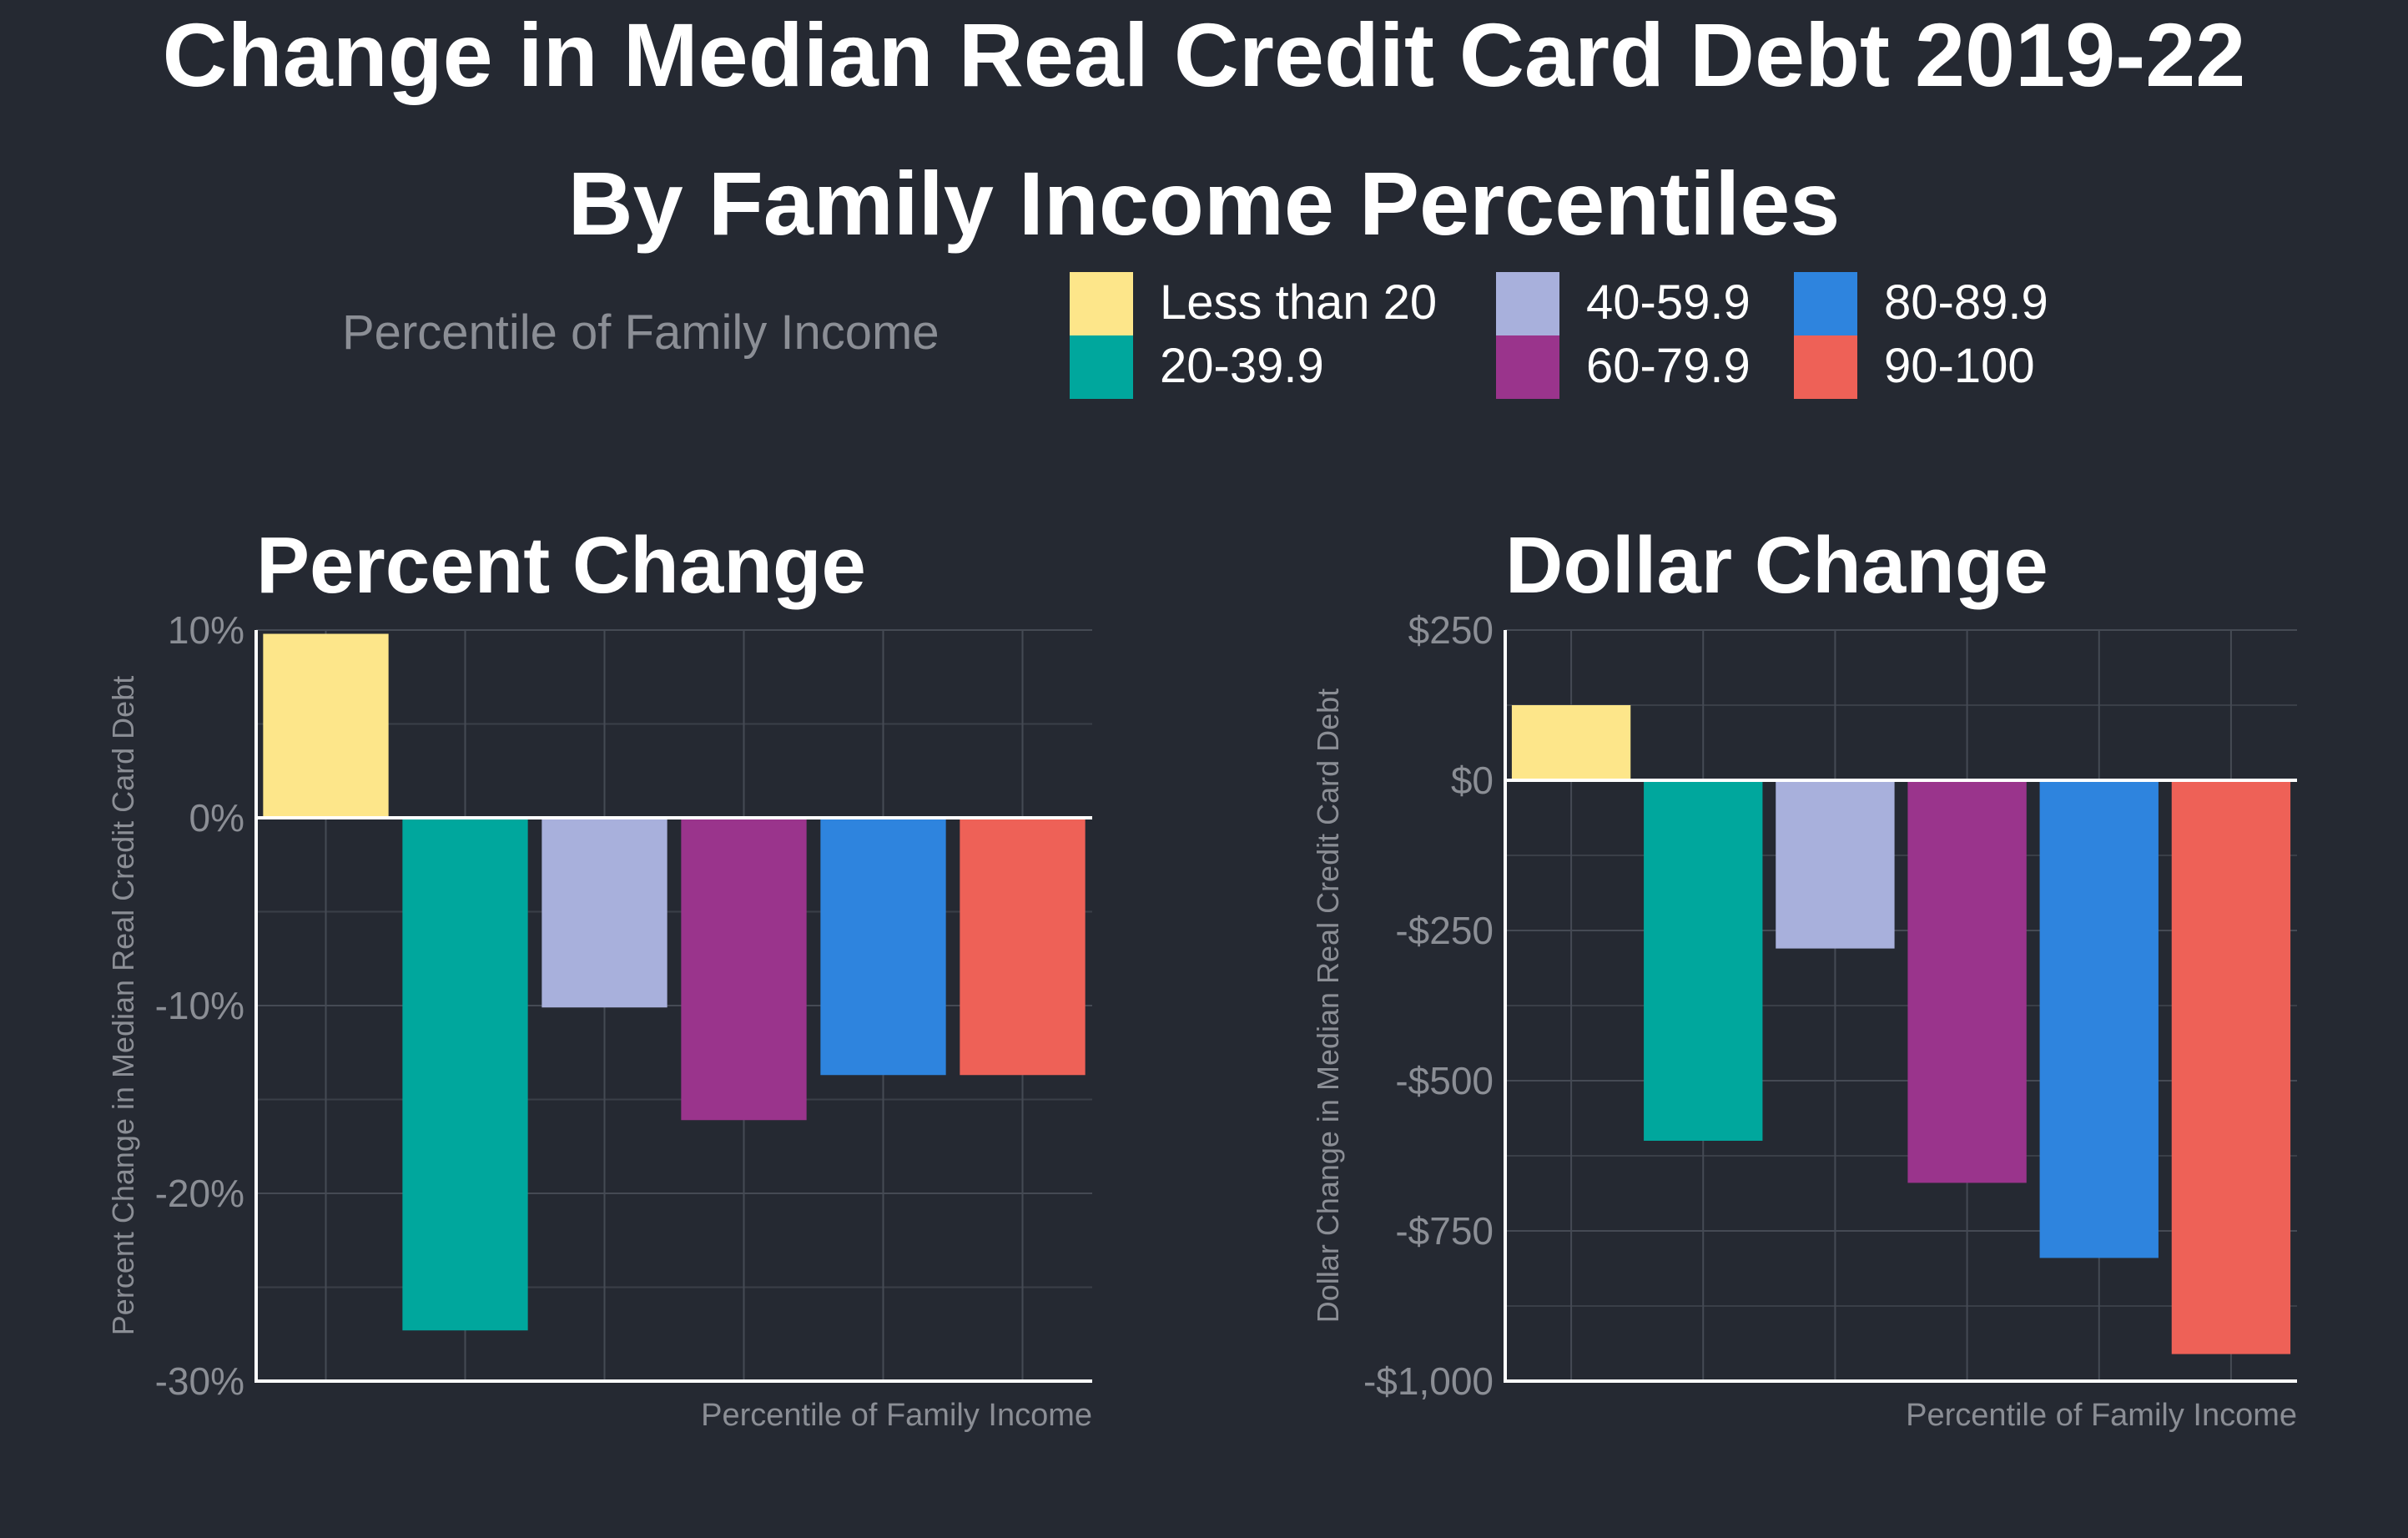  I want to click on y-tick-label: -$500, so click(1444, 1080).